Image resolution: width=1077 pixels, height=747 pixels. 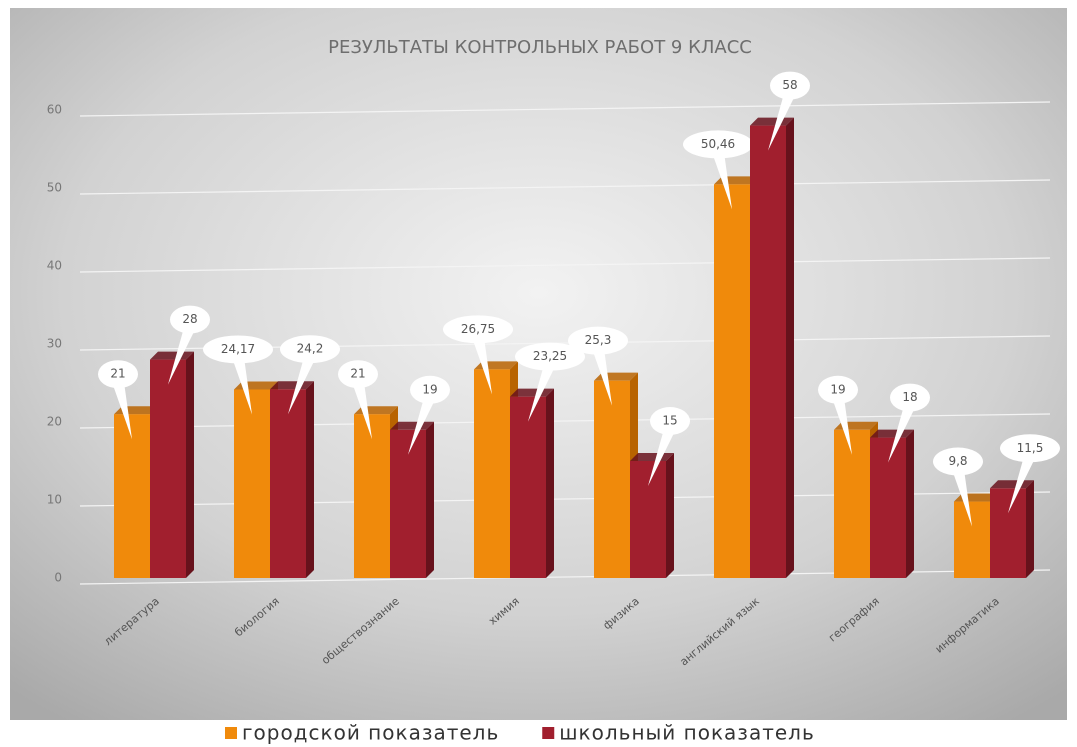 What do you see at coordinates (54, 500) in the screenshot?
I see `y-tick-label: 10` at bounding box center [54, 500].